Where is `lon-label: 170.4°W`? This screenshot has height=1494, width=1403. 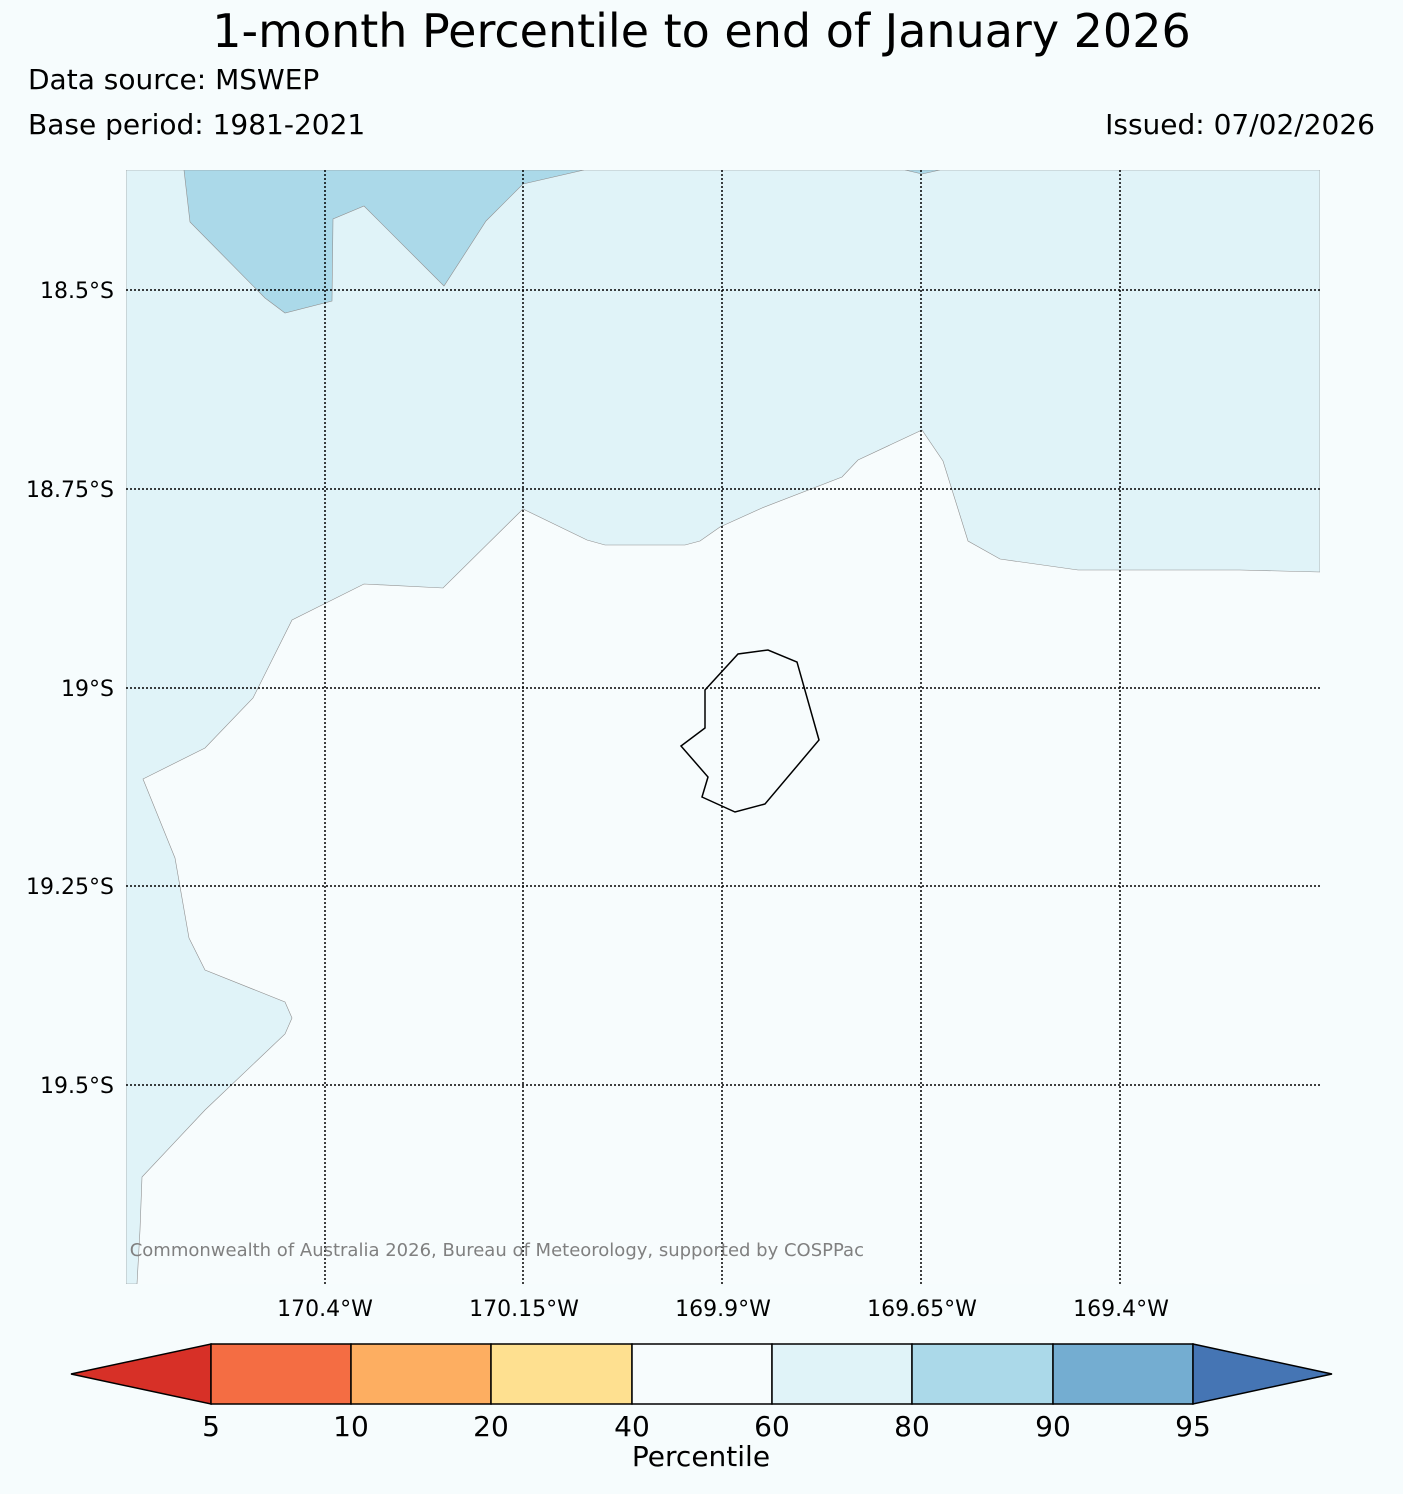 lon-label: 170.4°W is located at coordinates (325, 1309).